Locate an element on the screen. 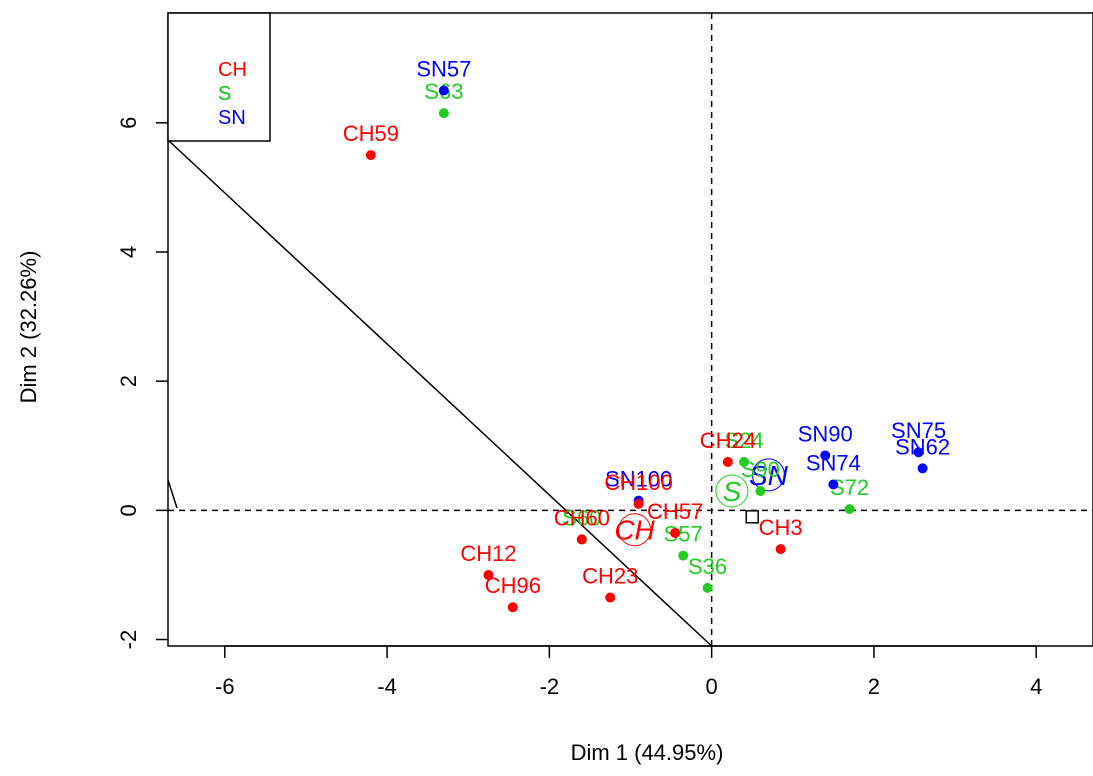  point-label: CH59 is located at coordinates (371, 133).